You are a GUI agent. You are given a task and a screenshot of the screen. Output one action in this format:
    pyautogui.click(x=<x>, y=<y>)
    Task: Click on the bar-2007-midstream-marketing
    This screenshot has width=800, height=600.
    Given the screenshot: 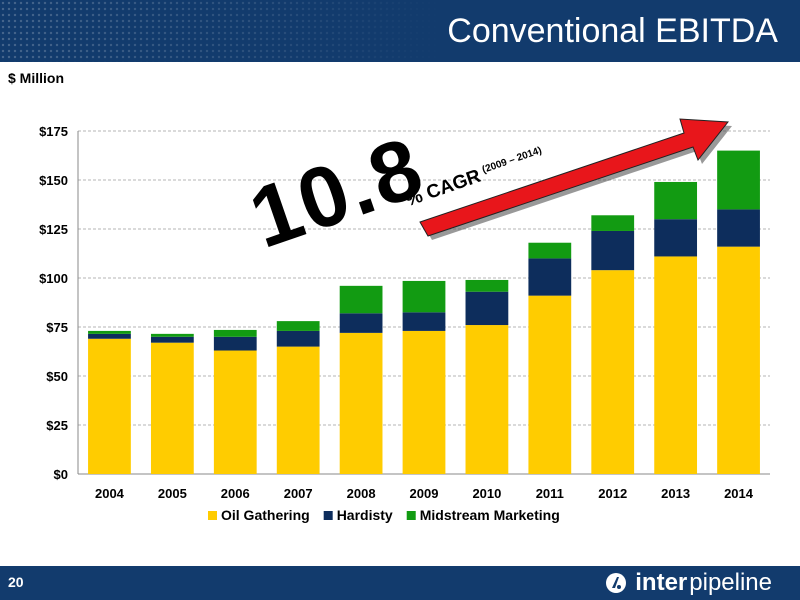 What is the action you would take?
    pyautogui.click(x=298, y=326)
    